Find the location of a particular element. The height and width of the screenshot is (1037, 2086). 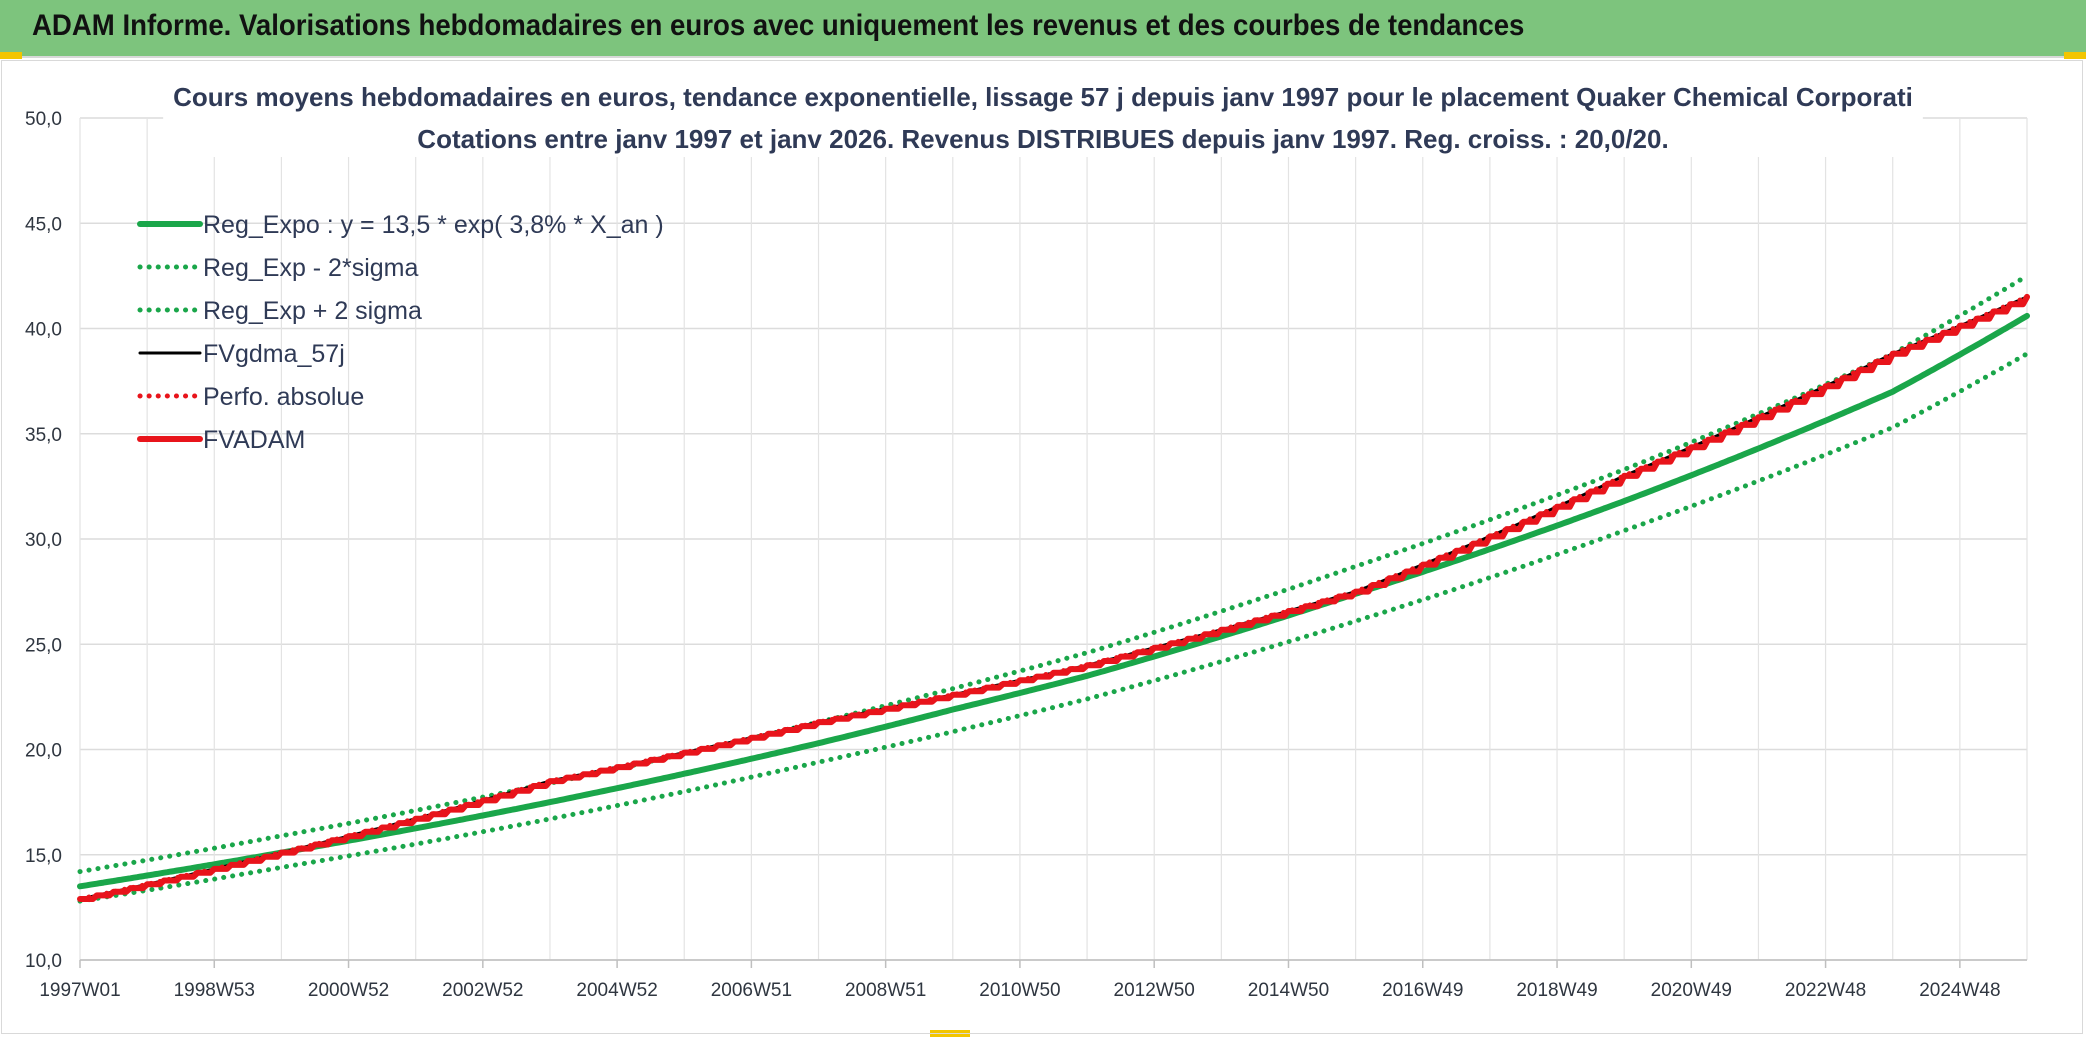

y-tick-label: 40,0 is located at coordinates (43, 330).